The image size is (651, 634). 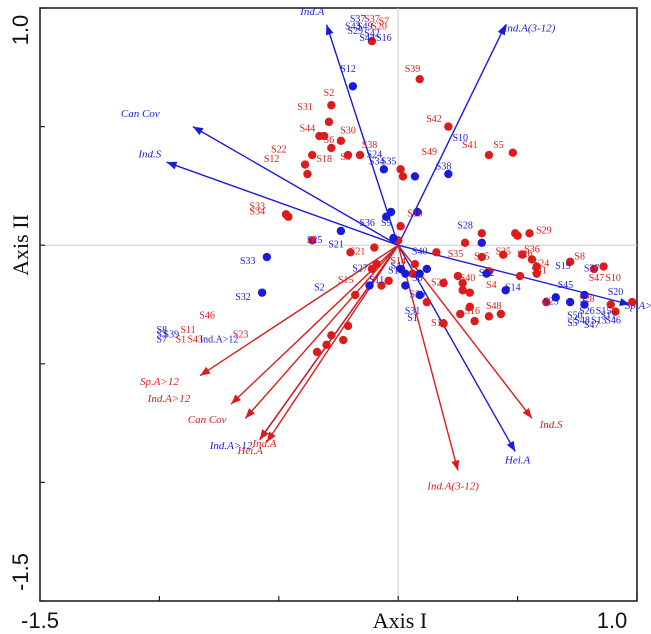 What do you see at coordinates (468, 278) in the screenshot?
I see `red-site-label: S40` at bounding box center [468, 278].